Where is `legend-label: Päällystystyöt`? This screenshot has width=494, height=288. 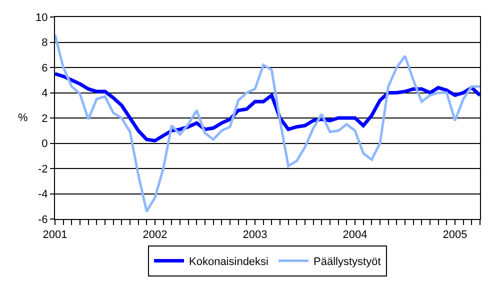 legend-label: Päällystystyöt is located at coordinates (347, 262).